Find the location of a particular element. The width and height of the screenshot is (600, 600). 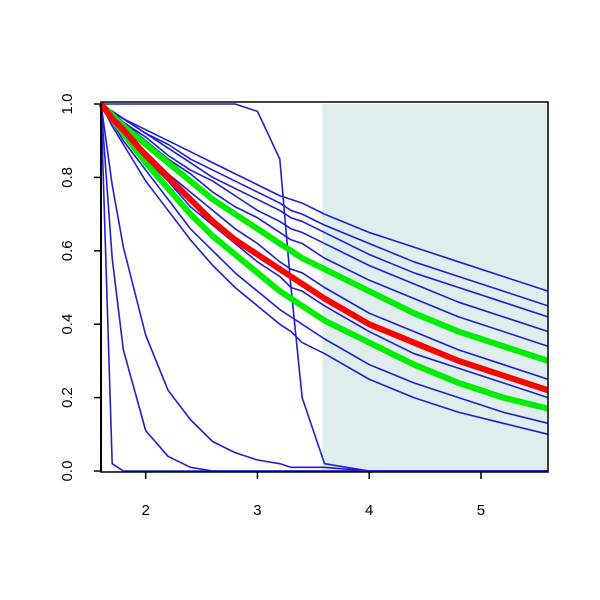

y-tick-label: 0.2 is located at coordinates (67, 397).